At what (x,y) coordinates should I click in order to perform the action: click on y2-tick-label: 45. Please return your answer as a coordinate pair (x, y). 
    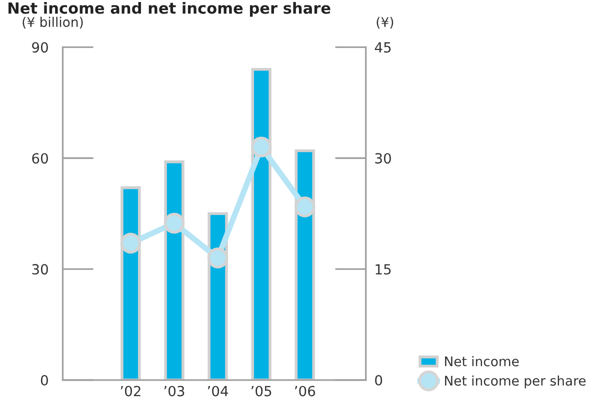
    Looking at the image, I should click on (382, 47).